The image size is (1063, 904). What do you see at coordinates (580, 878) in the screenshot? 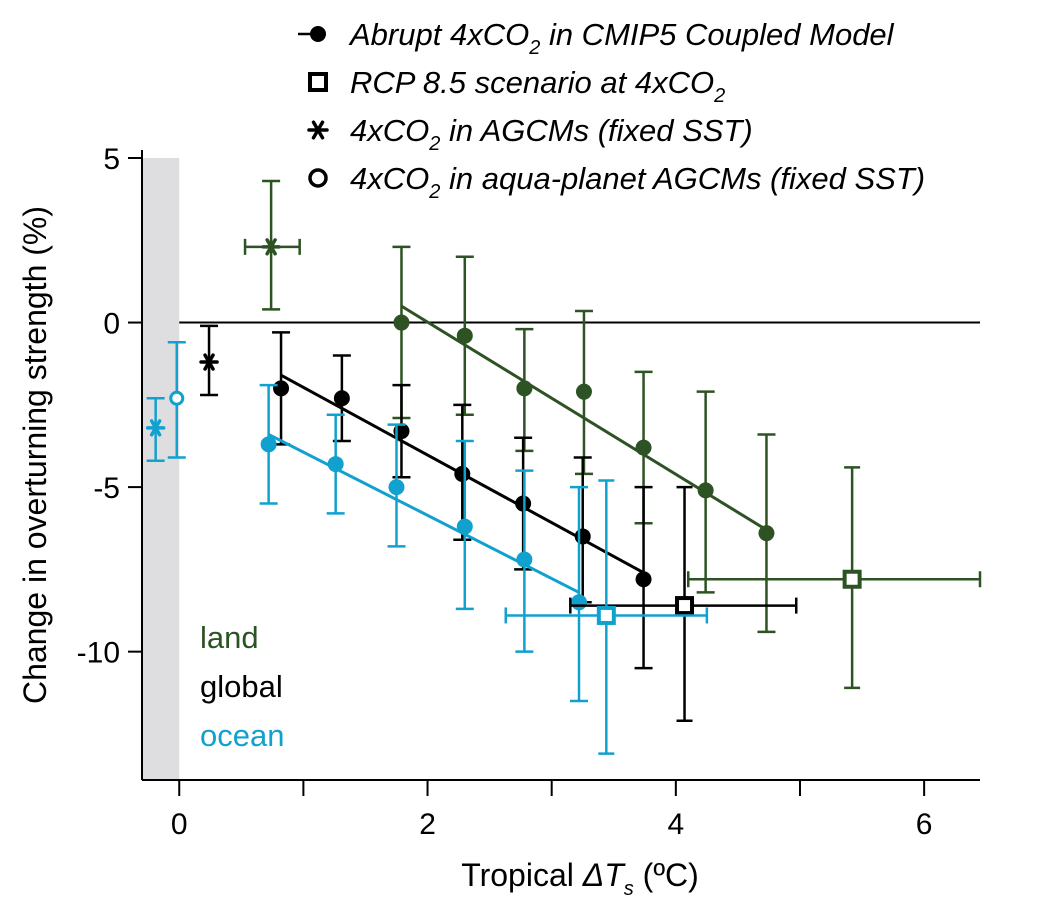
I see `x-axis-title: Tropical ΔTs (ºC)` at bounding box center [580, 878].